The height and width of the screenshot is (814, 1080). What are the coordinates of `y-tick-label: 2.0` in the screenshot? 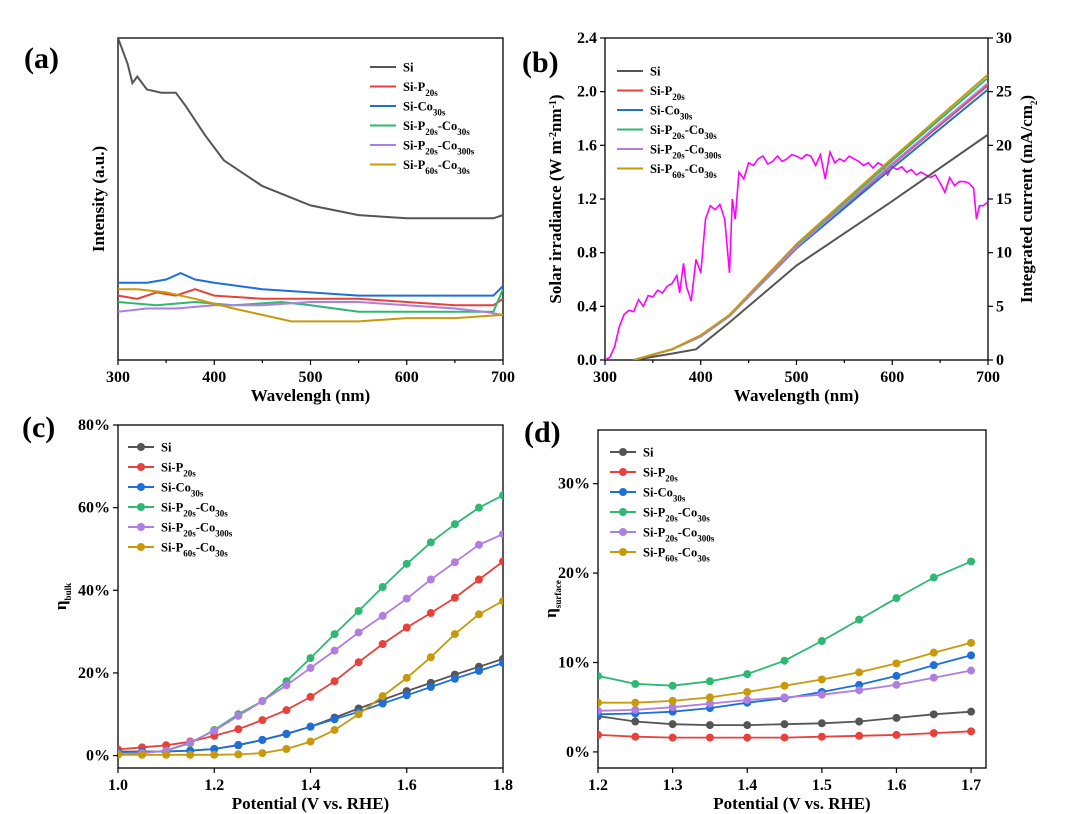 It's located at (587, 92).